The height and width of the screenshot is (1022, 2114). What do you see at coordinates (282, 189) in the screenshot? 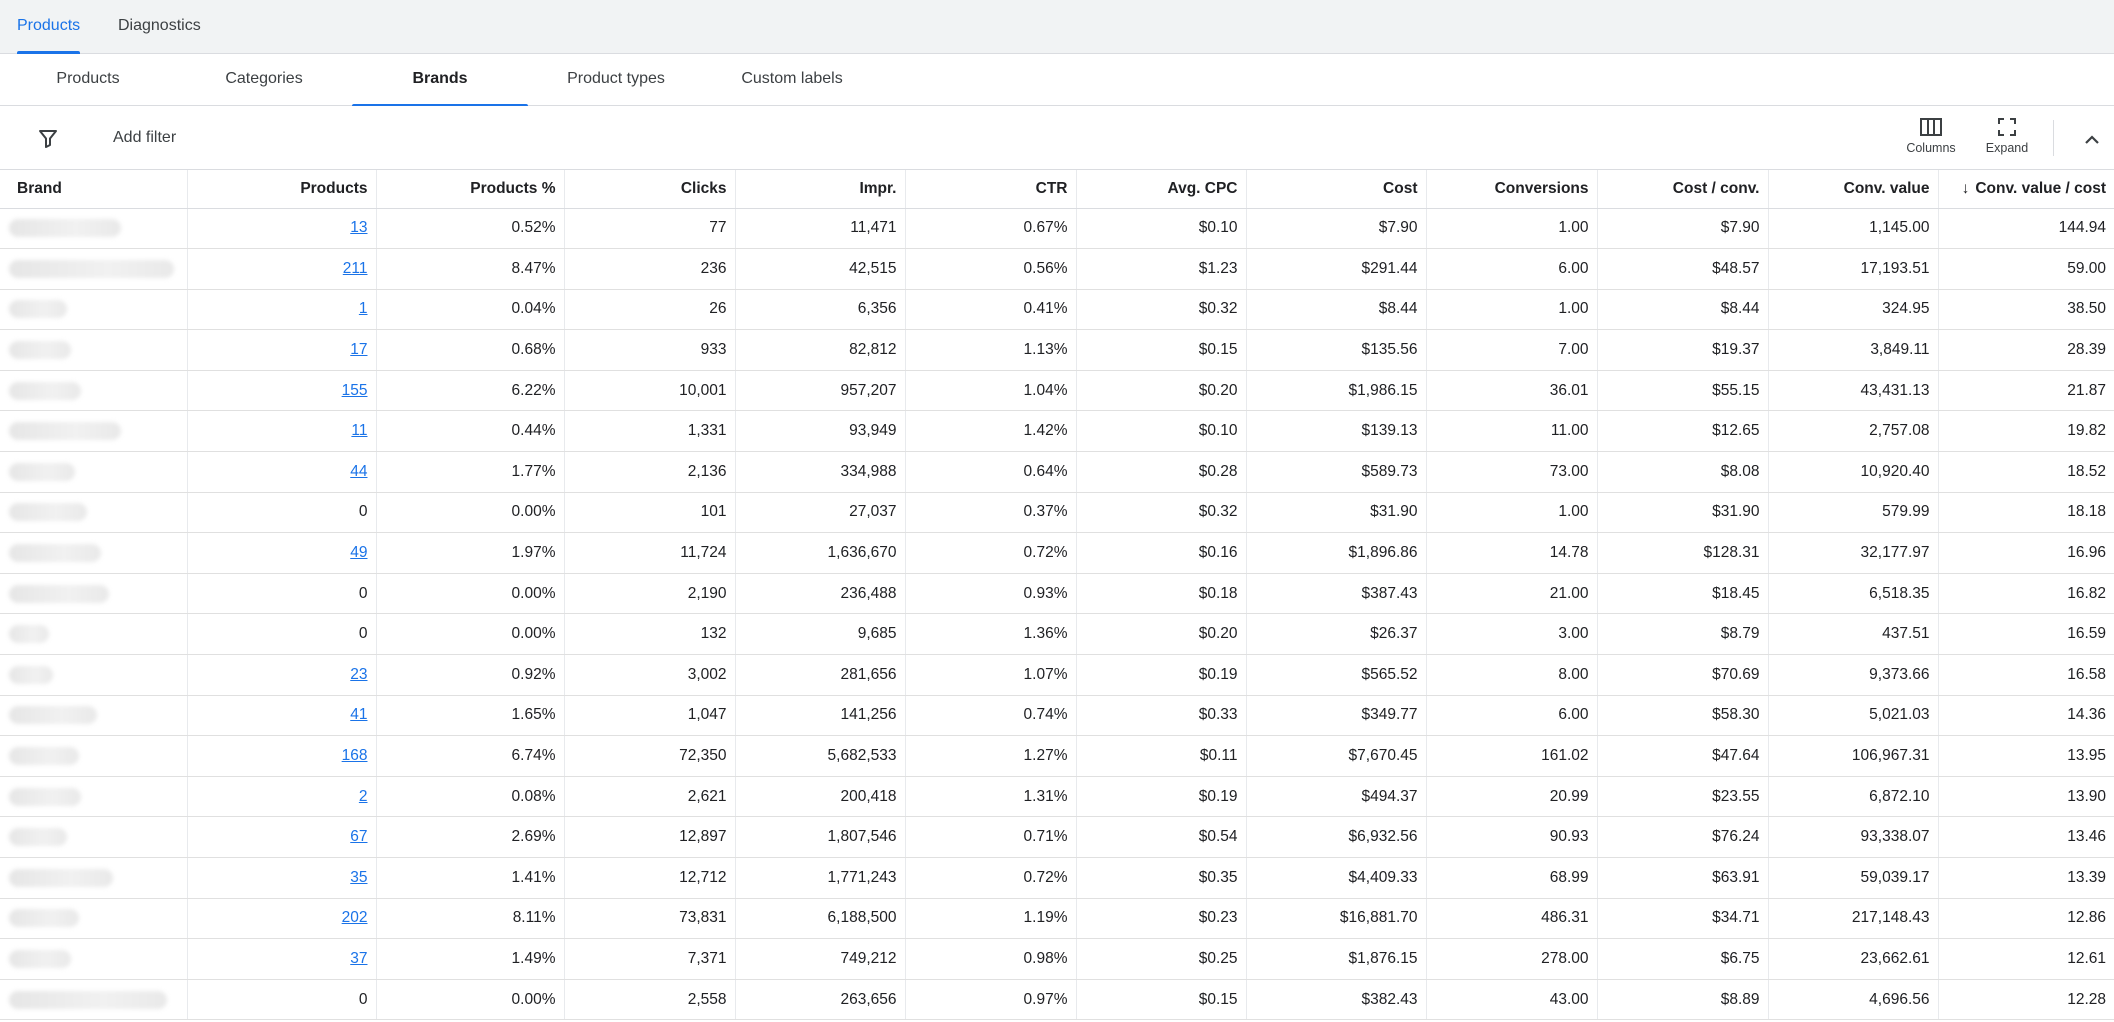
I see `header-products: Products` at bounding box center [282, 189].